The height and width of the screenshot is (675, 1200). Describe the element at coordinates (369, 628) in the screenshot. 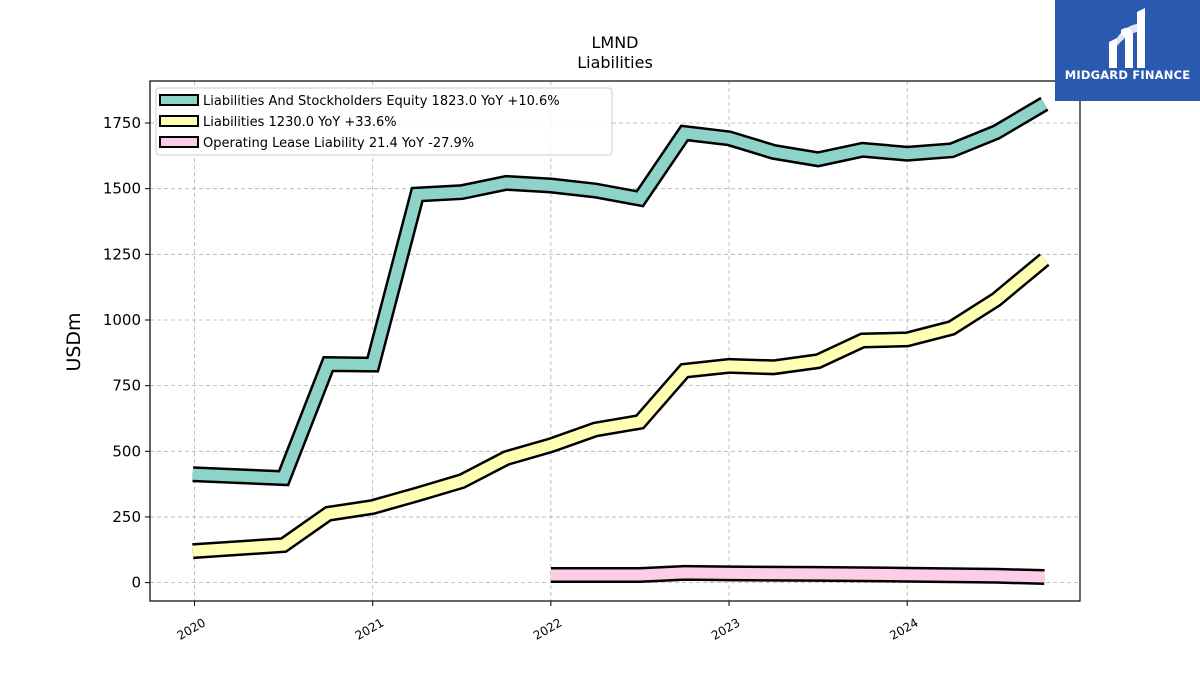

I see `x-tick-label: 2021` at that location.